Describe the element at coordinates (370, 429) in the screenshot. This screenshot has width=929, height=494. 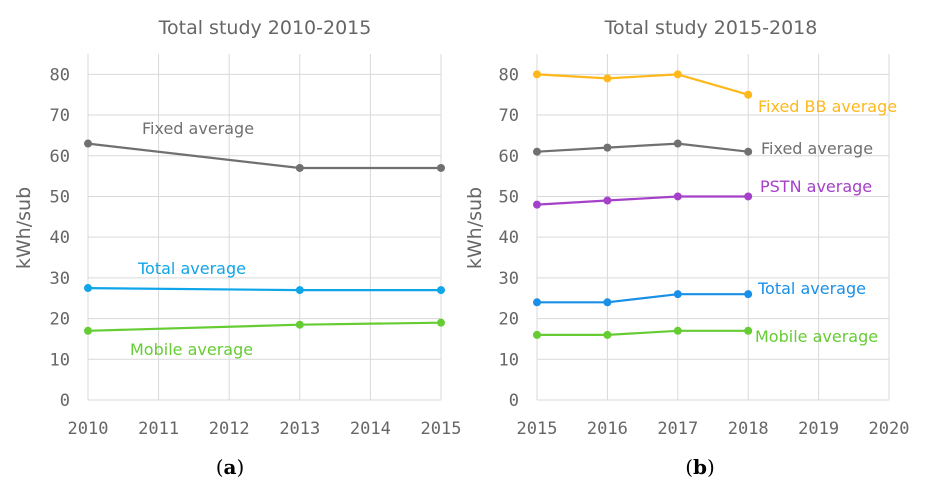
I see `x-tick-label: 2014` at that location.